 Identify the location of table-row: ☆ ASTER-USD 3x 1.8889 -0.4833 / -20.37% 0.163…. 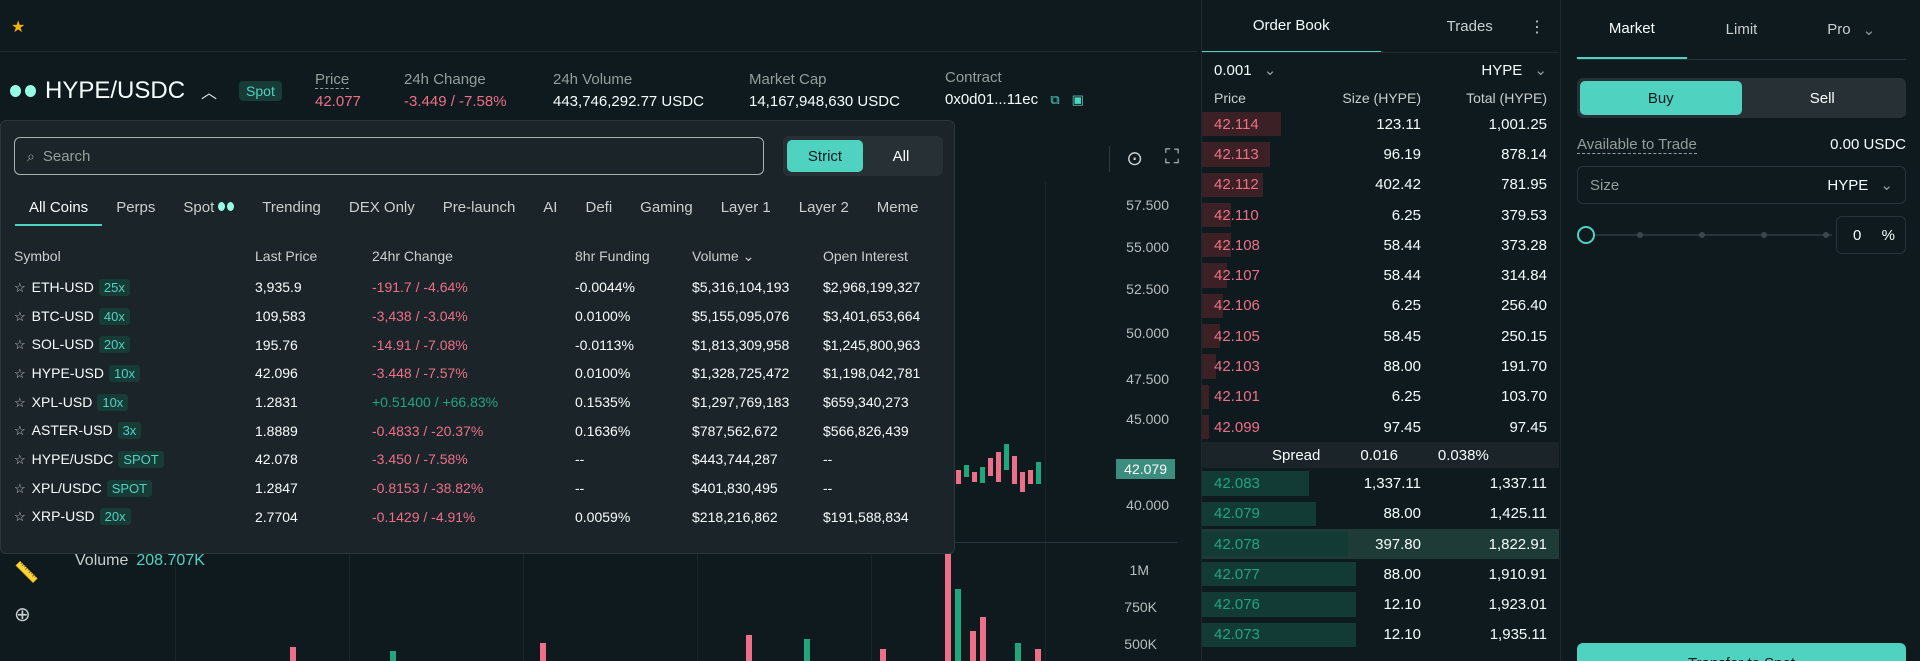
(478, 430).